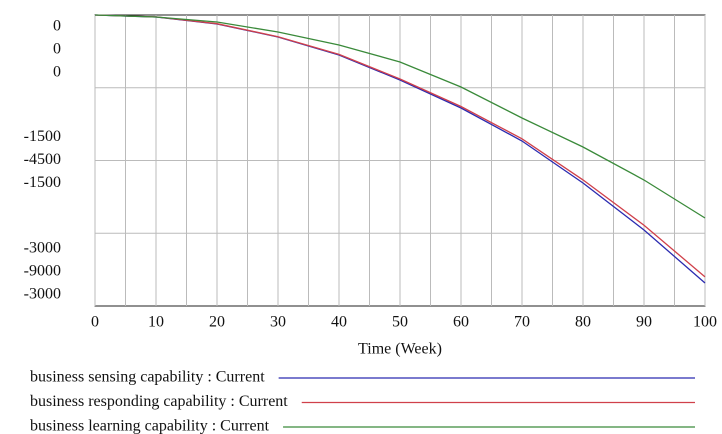 This screenshot has height=434, width=722. What do you see at coordinates (42, 159) in the screenshot?
I see `y-tick-label: -4500` at bounding box center [42, 159].